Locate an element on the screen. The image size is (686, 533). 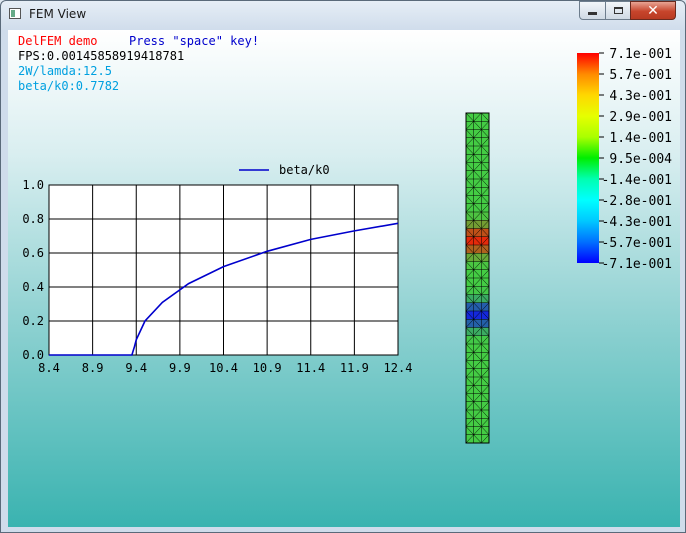
y-tick-label: 0.4 is located at coordinates (33, 287).